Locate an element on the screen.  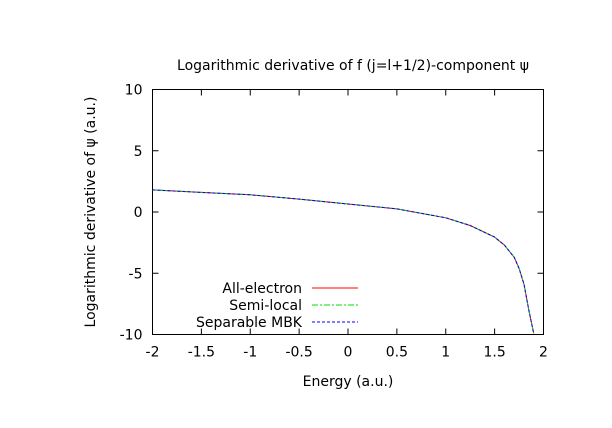
y-tick-label: 5 is located at coordinates (138, 152).